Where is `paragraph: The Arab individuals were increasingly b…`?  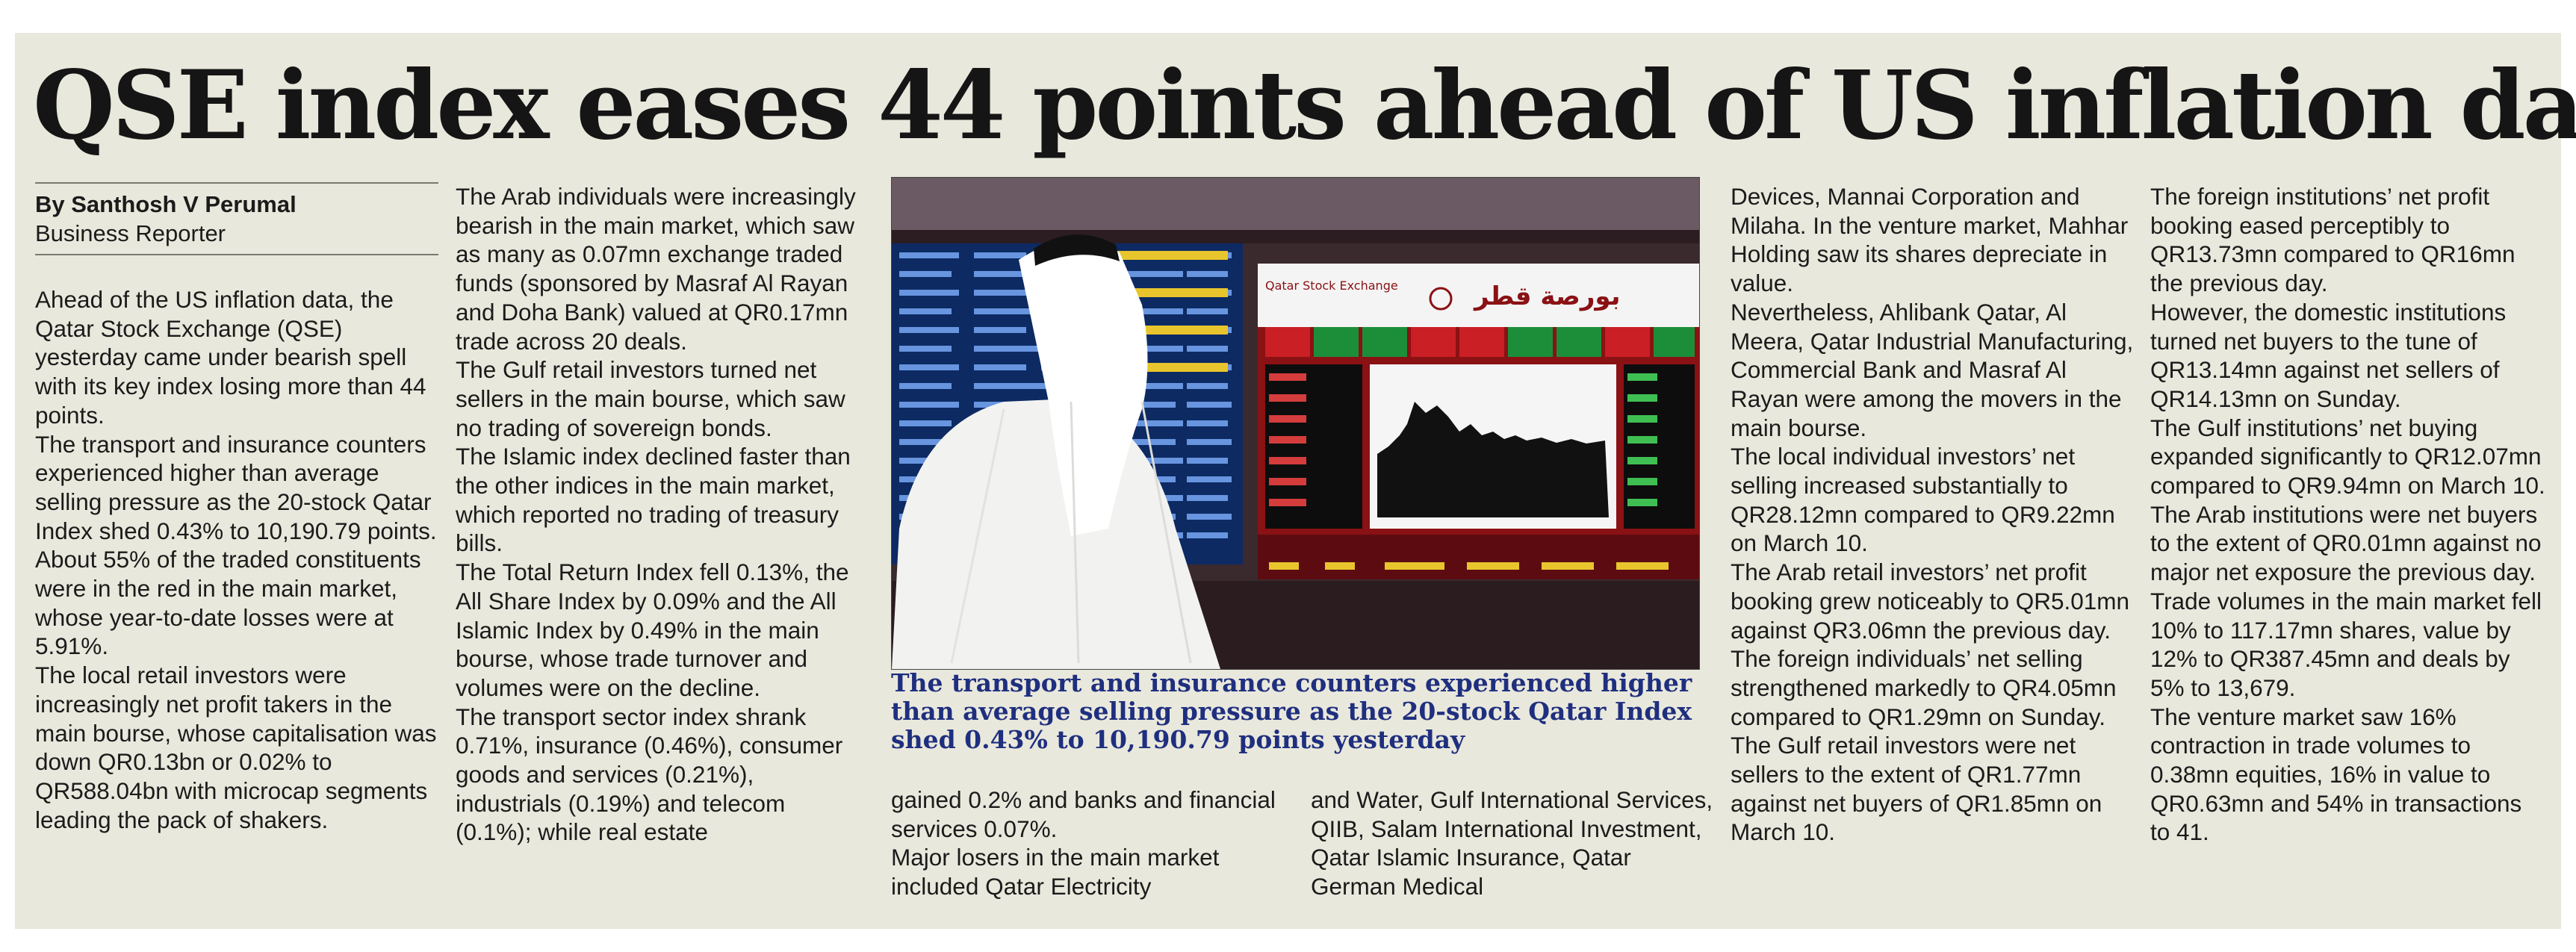 paragraph: The Arab individuals were increasingly b… is located at coordinates (656, 269).